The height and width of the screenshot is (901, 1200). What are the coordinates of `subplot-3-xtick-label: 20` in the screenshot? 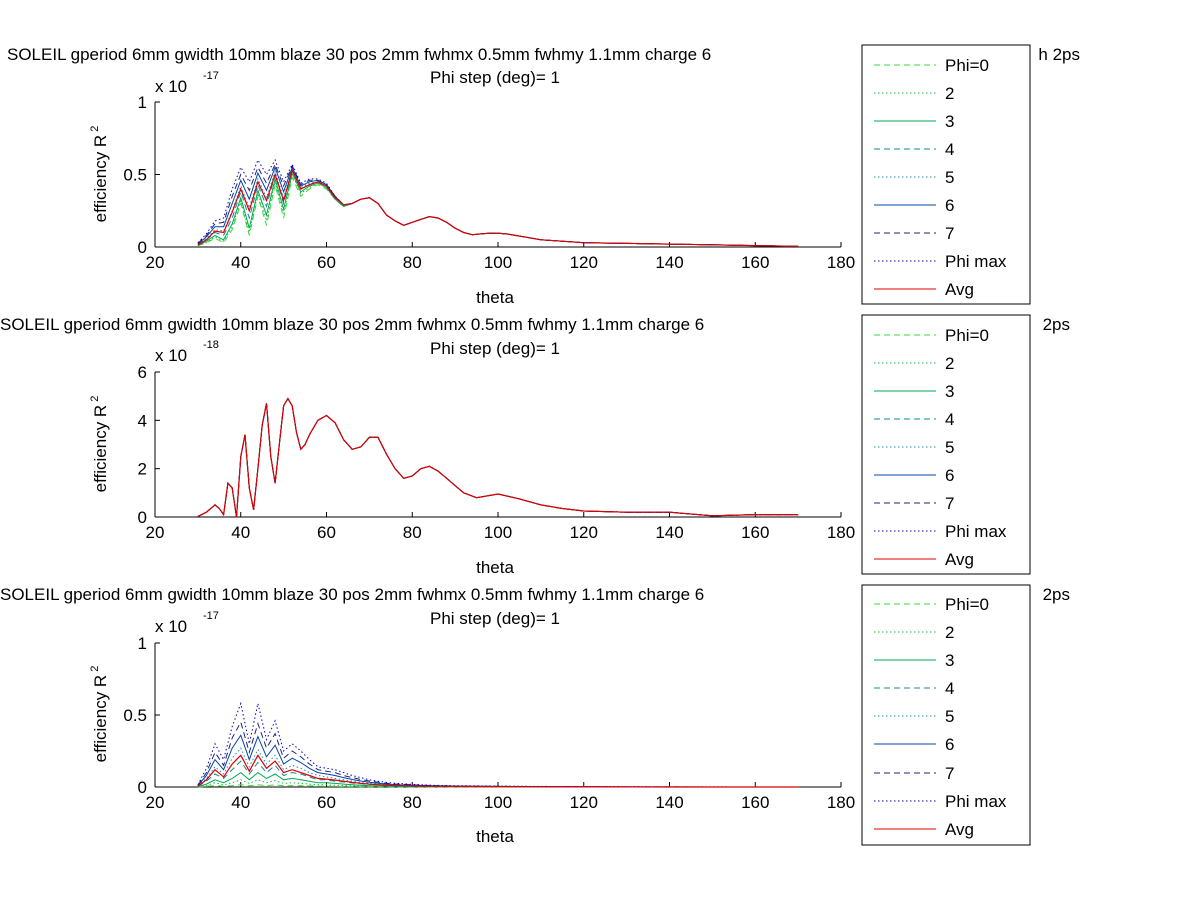 It's located at (155, 802).